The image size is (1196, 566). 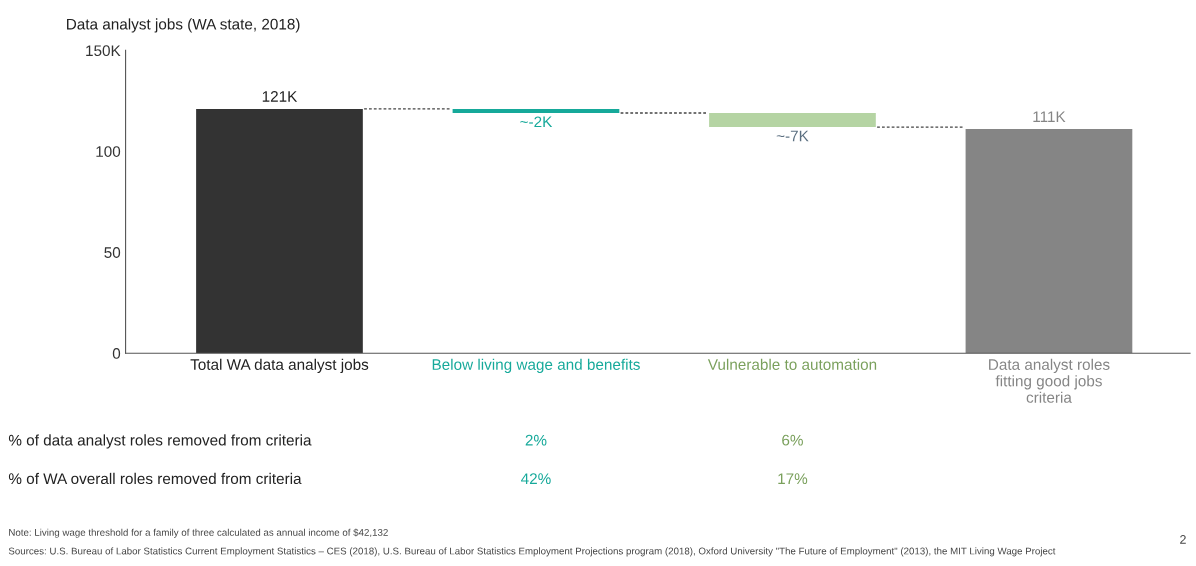 I want to click on x-tick-label: Below living wage and benefits, so click(x=536, y=365).